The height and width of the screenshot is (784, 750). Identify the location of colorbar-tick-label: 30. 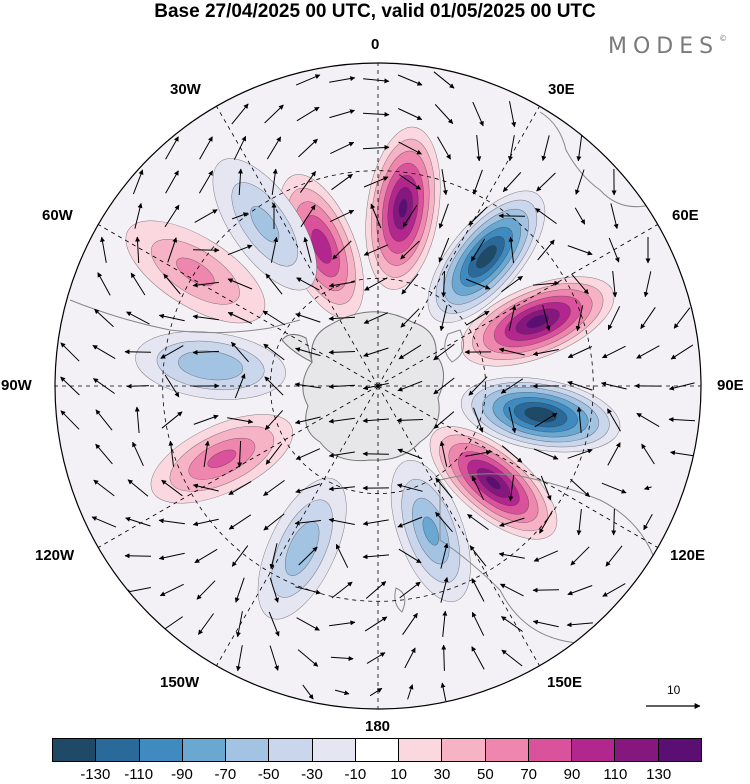
(442, 774).